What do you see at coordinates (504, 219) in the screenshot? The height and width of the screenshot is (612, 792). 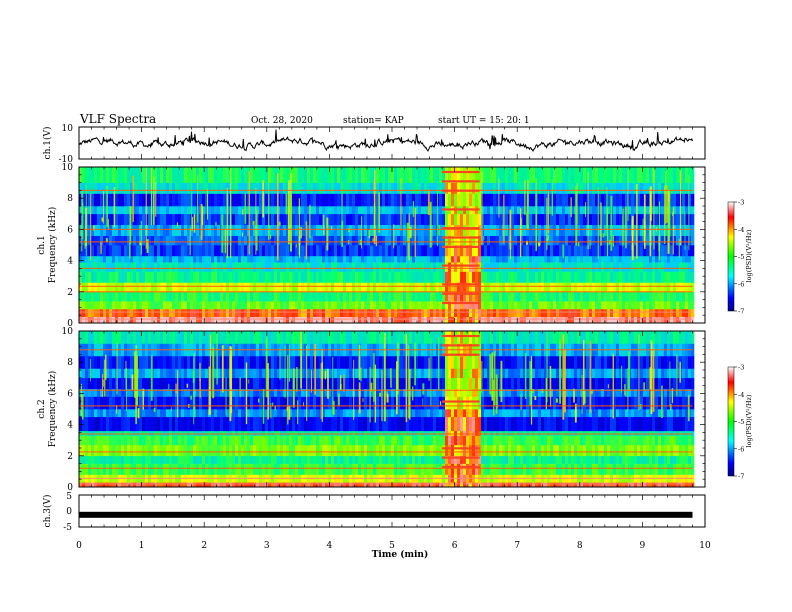 I see `sferic-streak` at bounding box center [504, 219].